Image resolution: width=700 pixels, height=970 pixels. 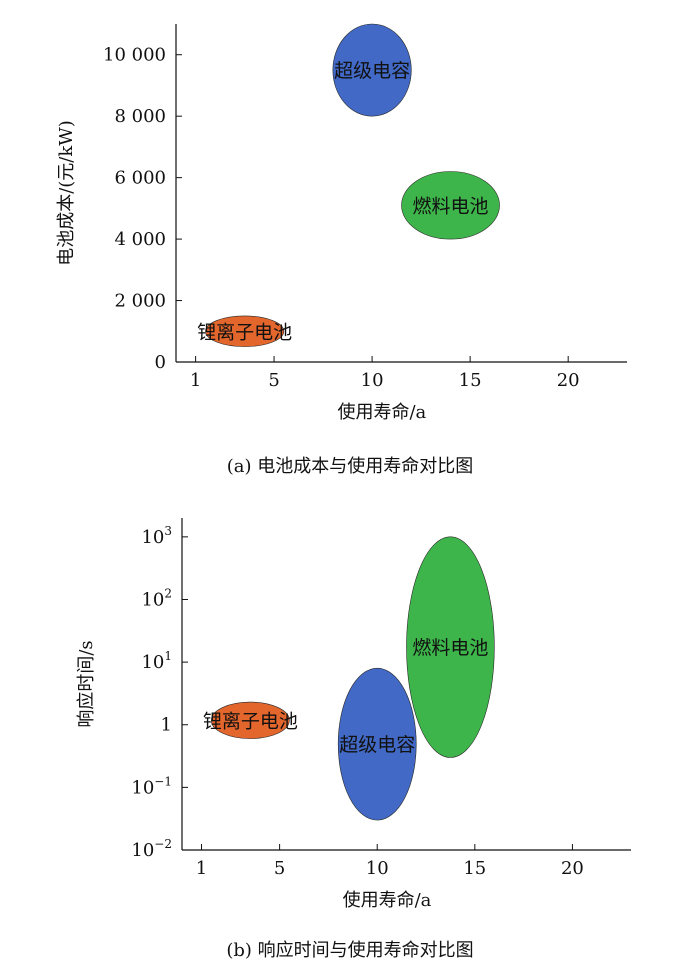 What do you see at coordinates (66, 193) in the screenshot?
I see `y-axis-label: 电池成本/(元/kW)` at bounding box center [66, 193].